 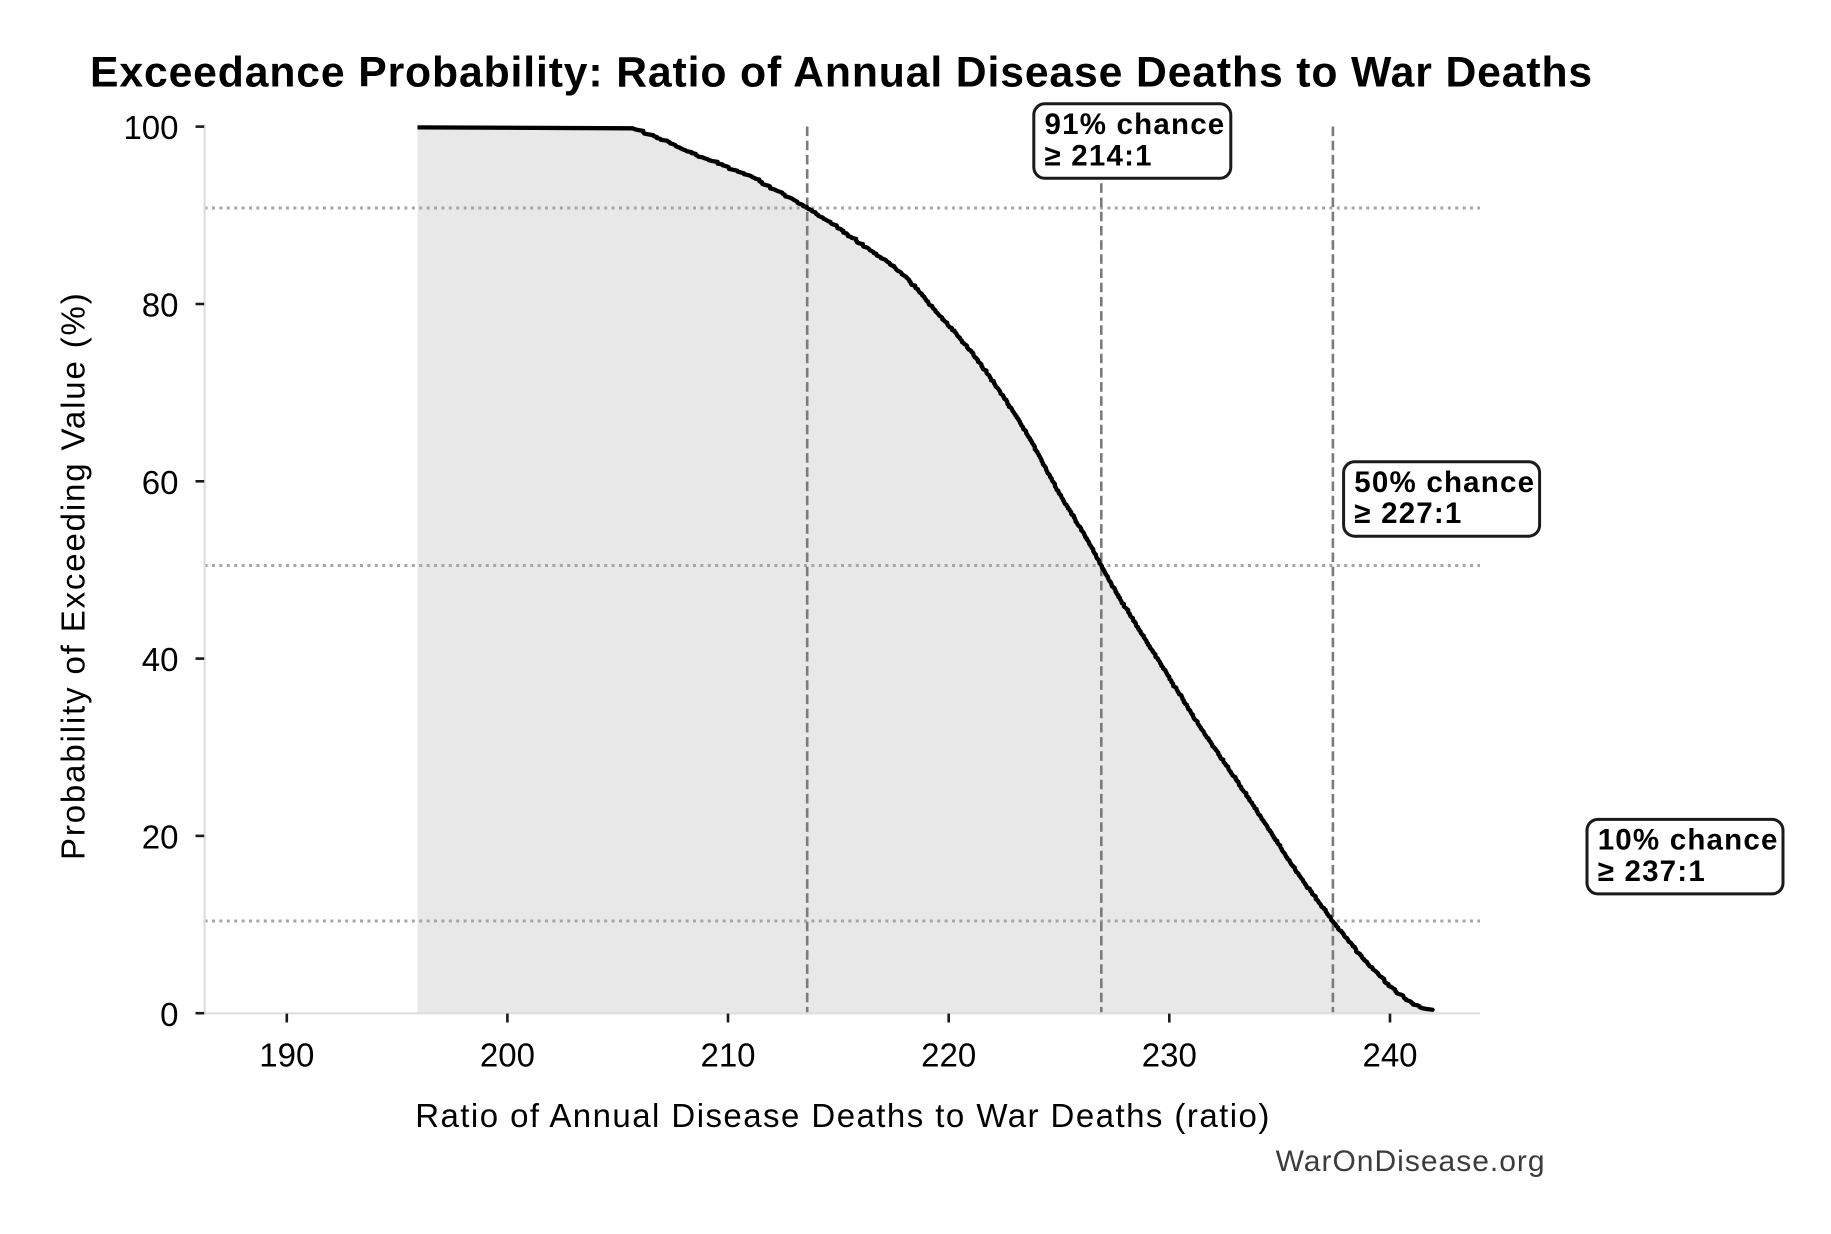 What do you see at coordinates (1652, 871) in the screenshot?
I see `svg-text: ≥ 237:1` at bounding box center [1652, 871].